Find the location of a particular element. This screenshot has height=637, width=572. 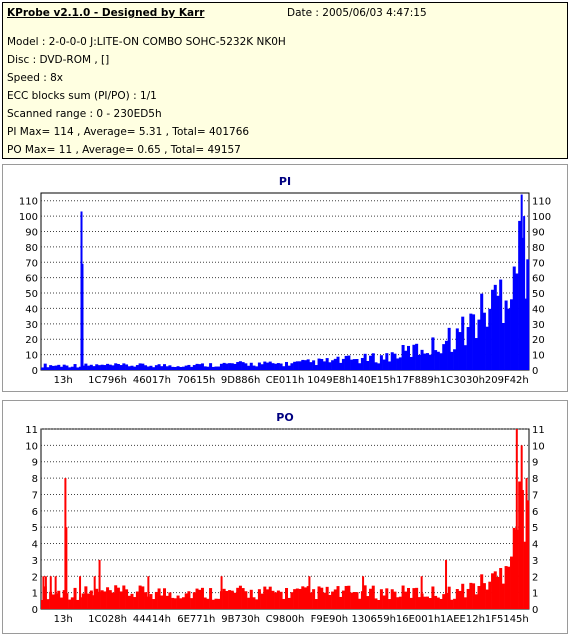

po-y-tick-left: 2 is located at coordinates (35, 577).